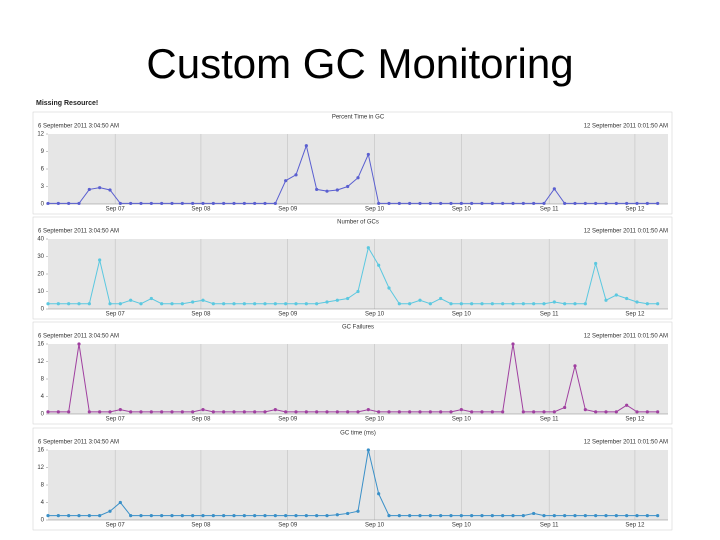  Describe the element at coordinates (288, 526) in the screenshot. I see `x-tick-label: Sep 09` at that location.